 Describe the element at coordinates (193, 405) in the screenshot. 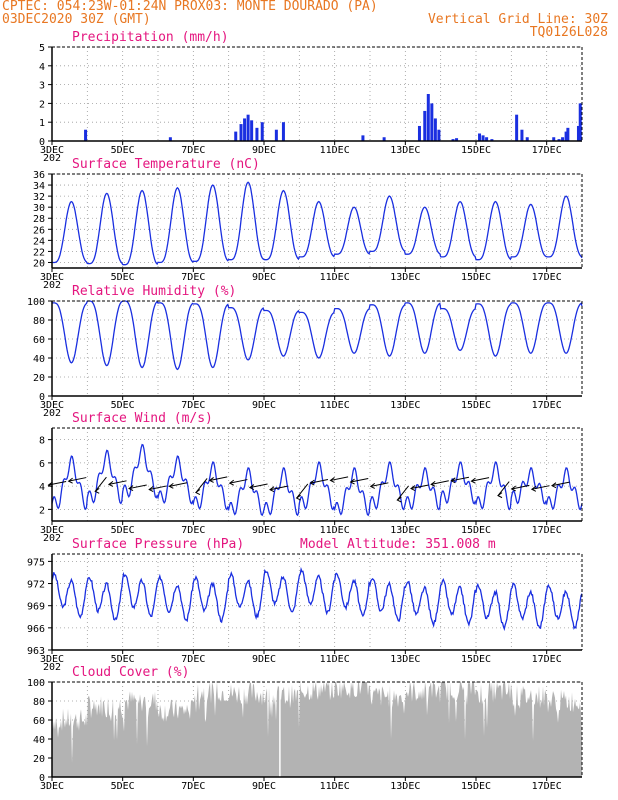

I see `humidity-xtick-label: 7DEC` at that location.